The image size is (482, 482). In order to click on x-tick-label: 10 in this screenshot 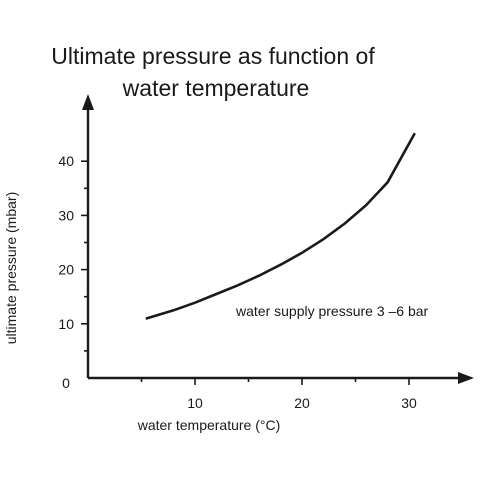, I will do `click(195, 403)`.